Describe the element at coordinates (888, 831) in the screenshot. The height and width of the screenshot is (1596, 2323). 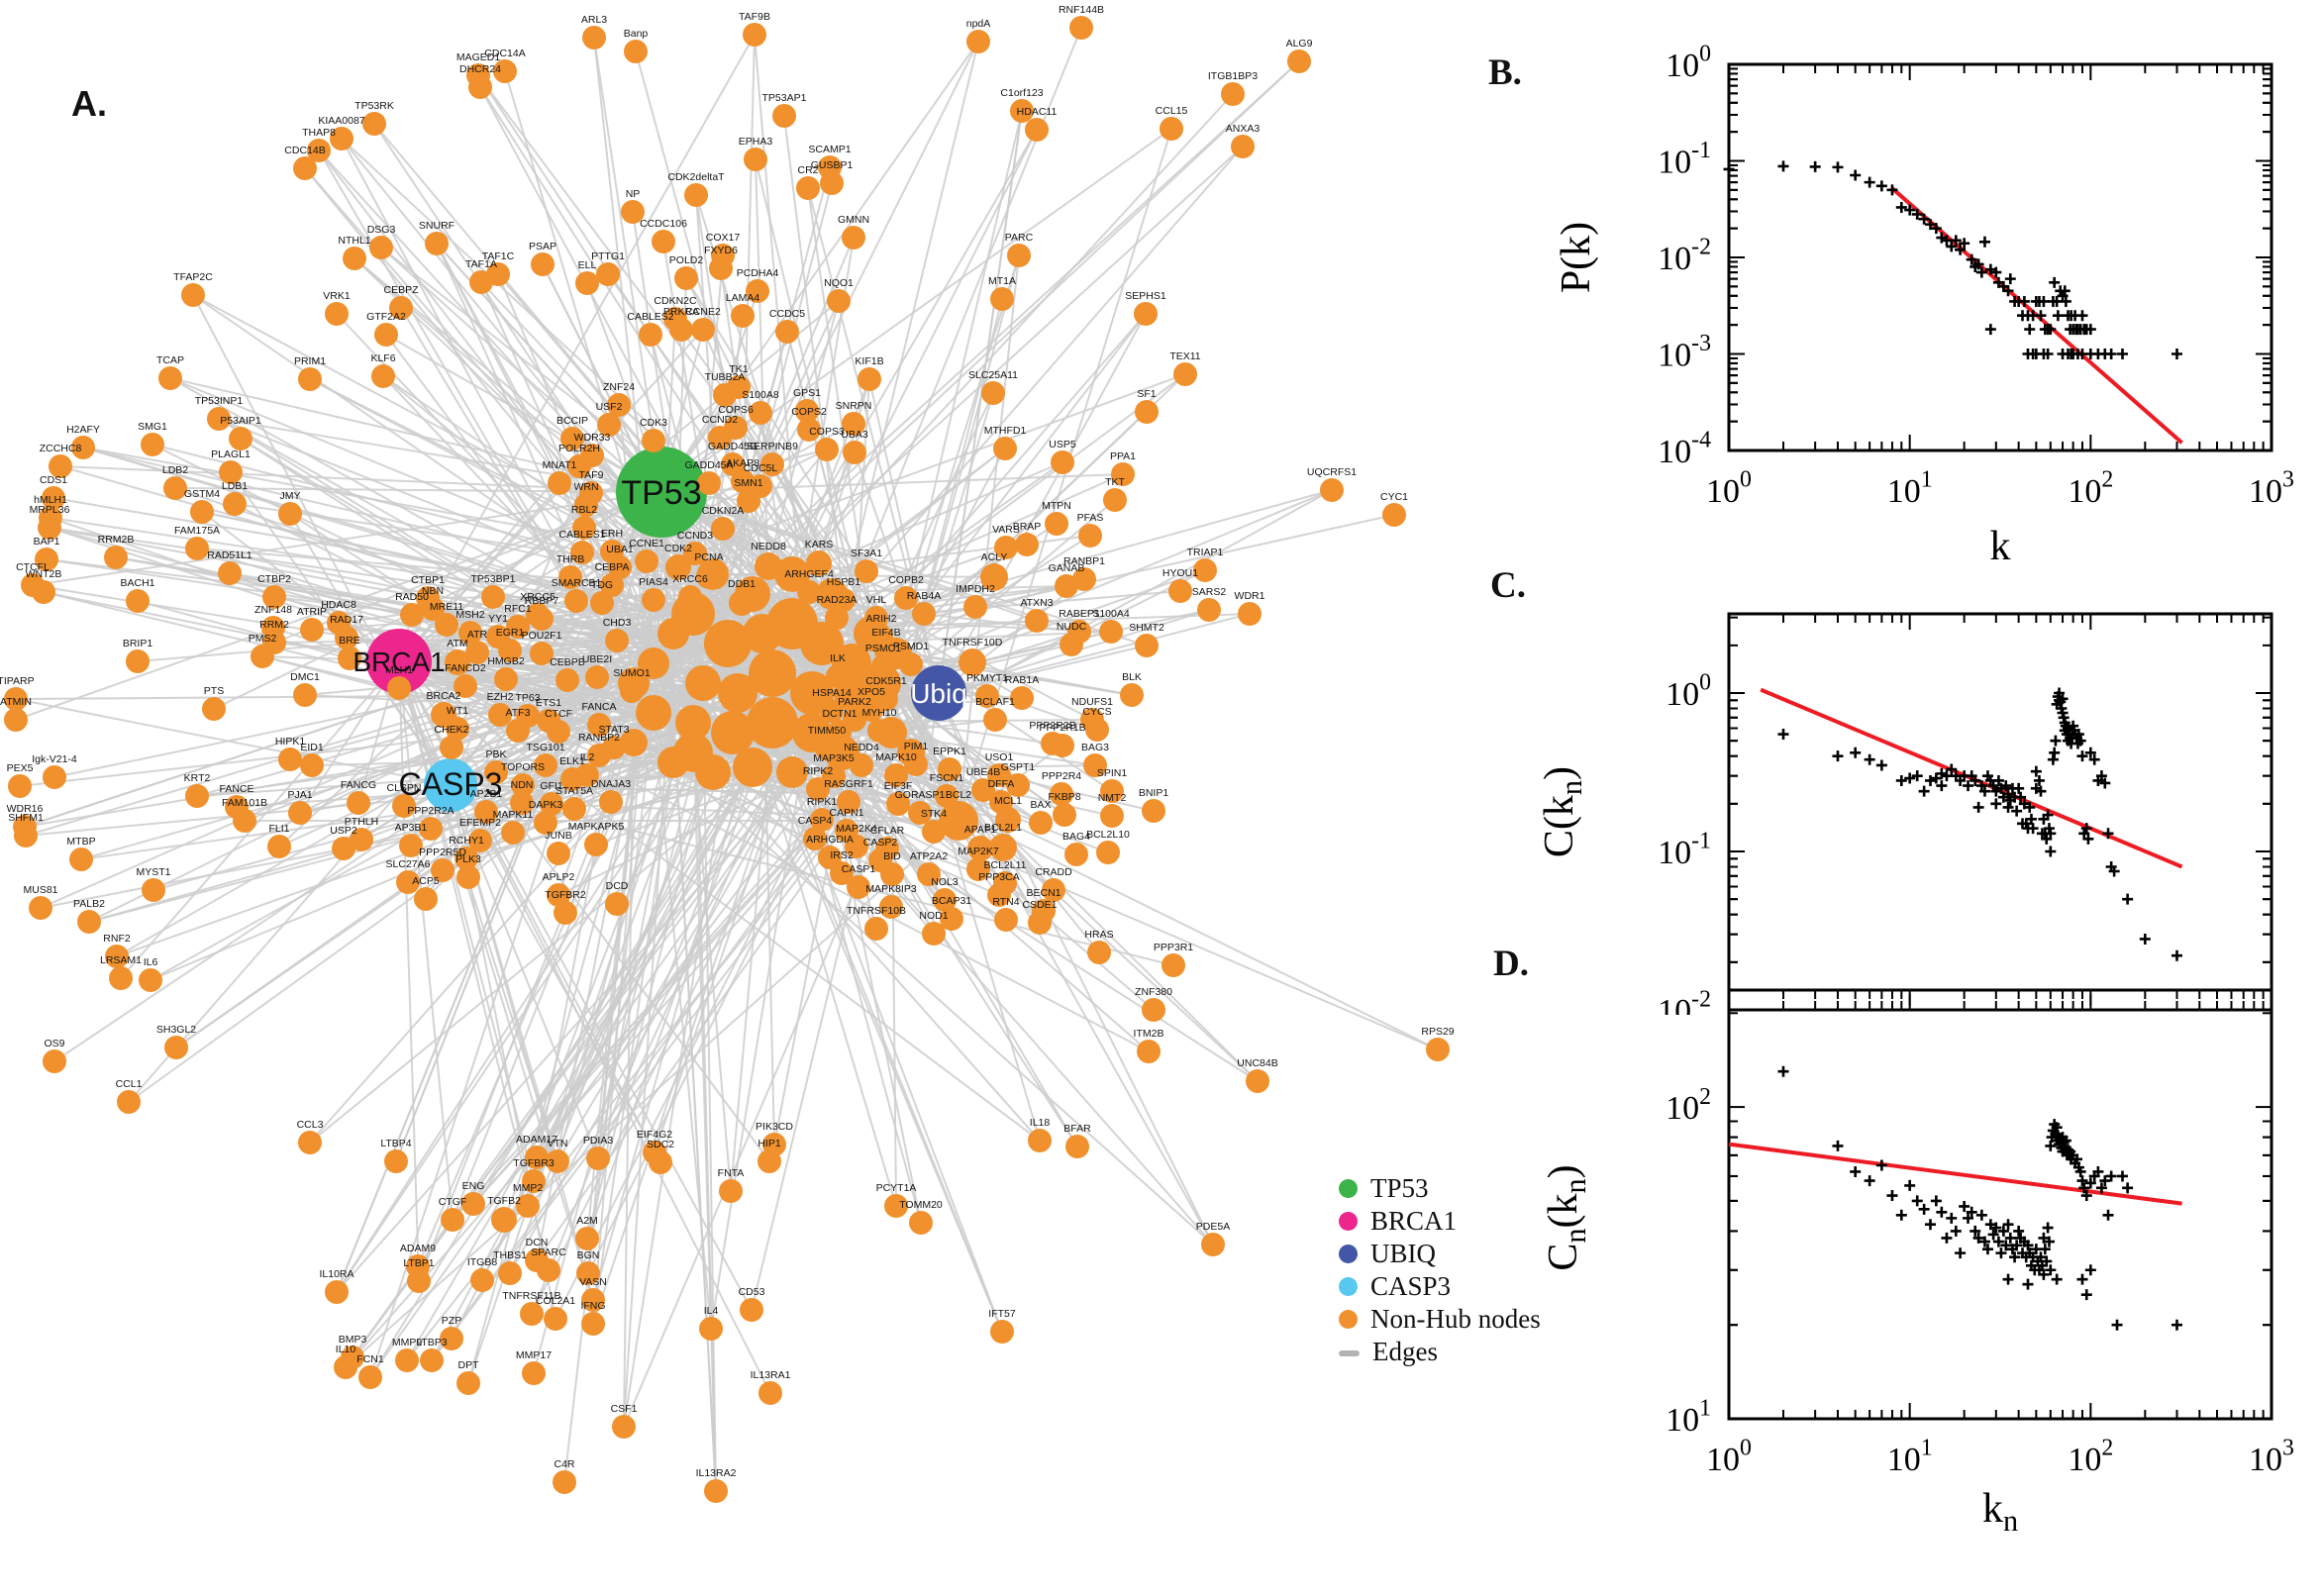
I see `network-node-label: CFLAR` at that location.